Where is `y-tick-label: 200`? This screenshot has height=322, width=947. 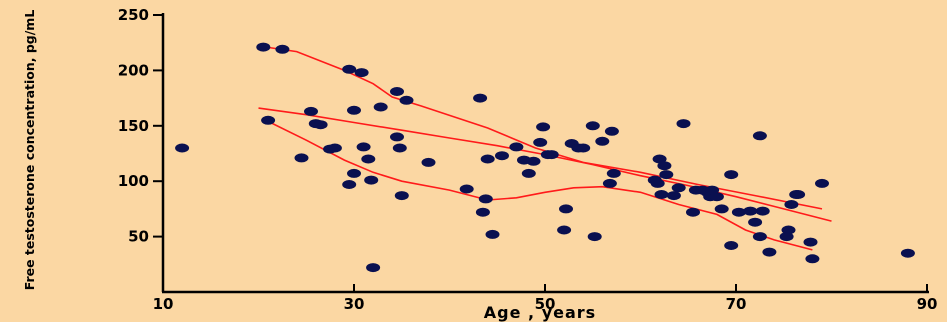 y-tick-label: 200 is located at coordinates (133, 70).